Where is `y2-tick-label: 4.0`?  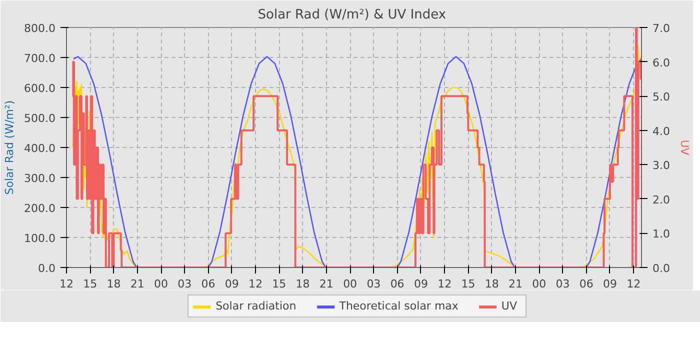 y2-tick-label: 4.0 is located at coordinates (661, 131).